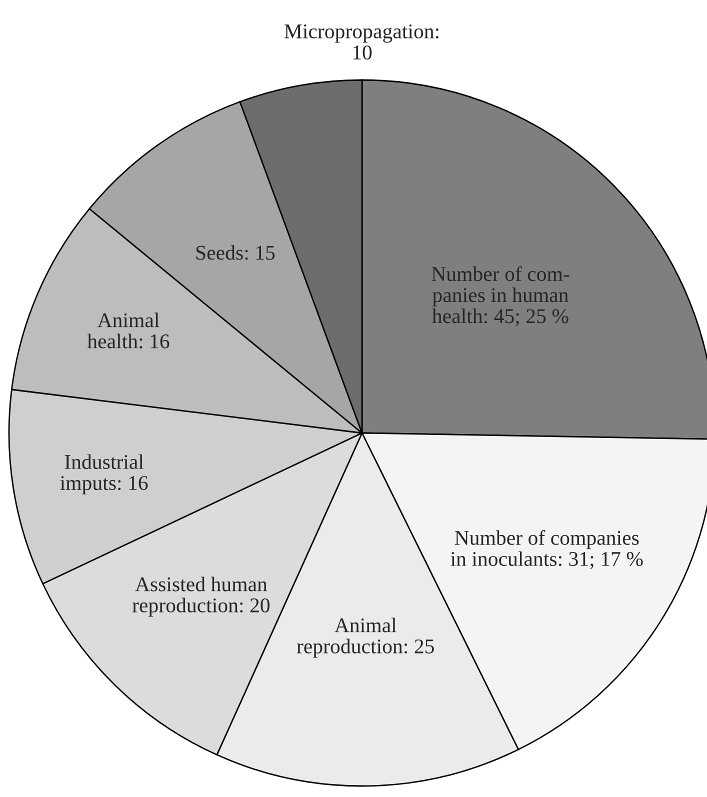  Describe the element at coordinates (128, 330) in the screenshot. I see `slice-label: Animal health: 16` at that location.